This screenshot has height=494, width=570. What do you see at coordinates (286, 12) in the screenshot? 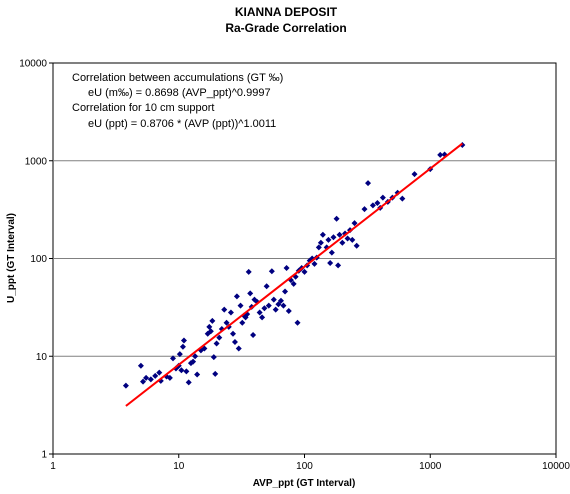
I see `chart-title: KIANNA DEPOSIT` at bounding box center [286, 12].